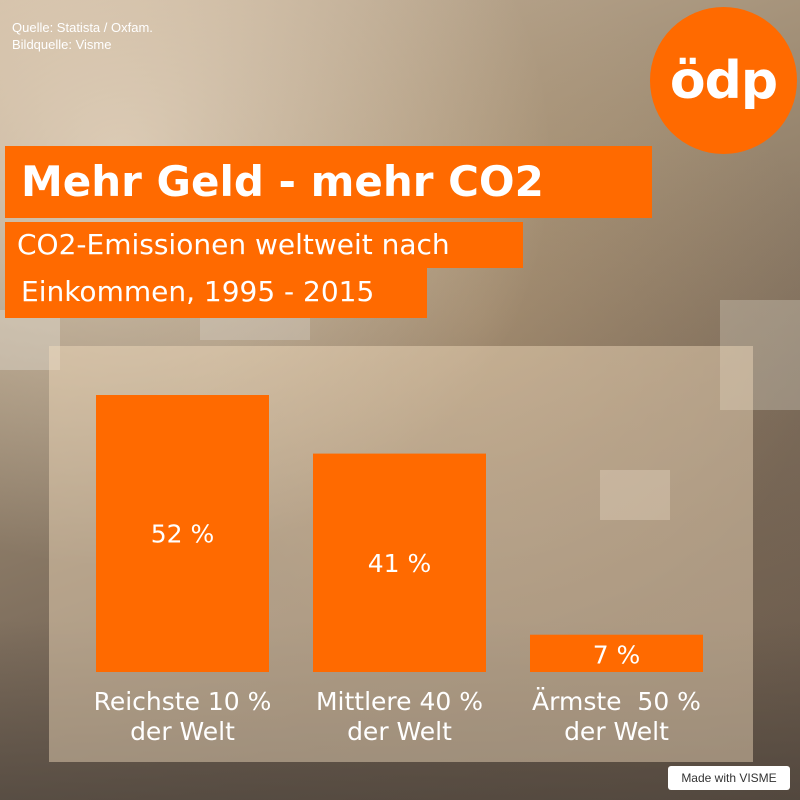 The width and height of the screenshot is (800, 800). I want to click on oedp-logo: ödp, so click(723, 80).